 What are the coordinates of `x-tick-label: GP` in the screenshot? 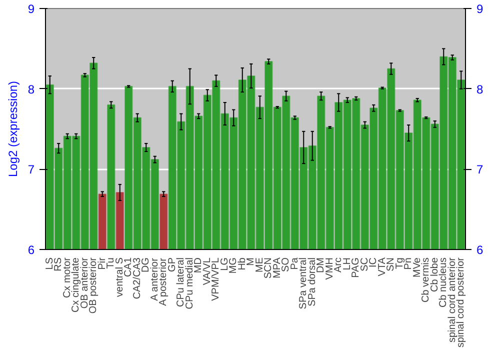 It's located at (172, 264).